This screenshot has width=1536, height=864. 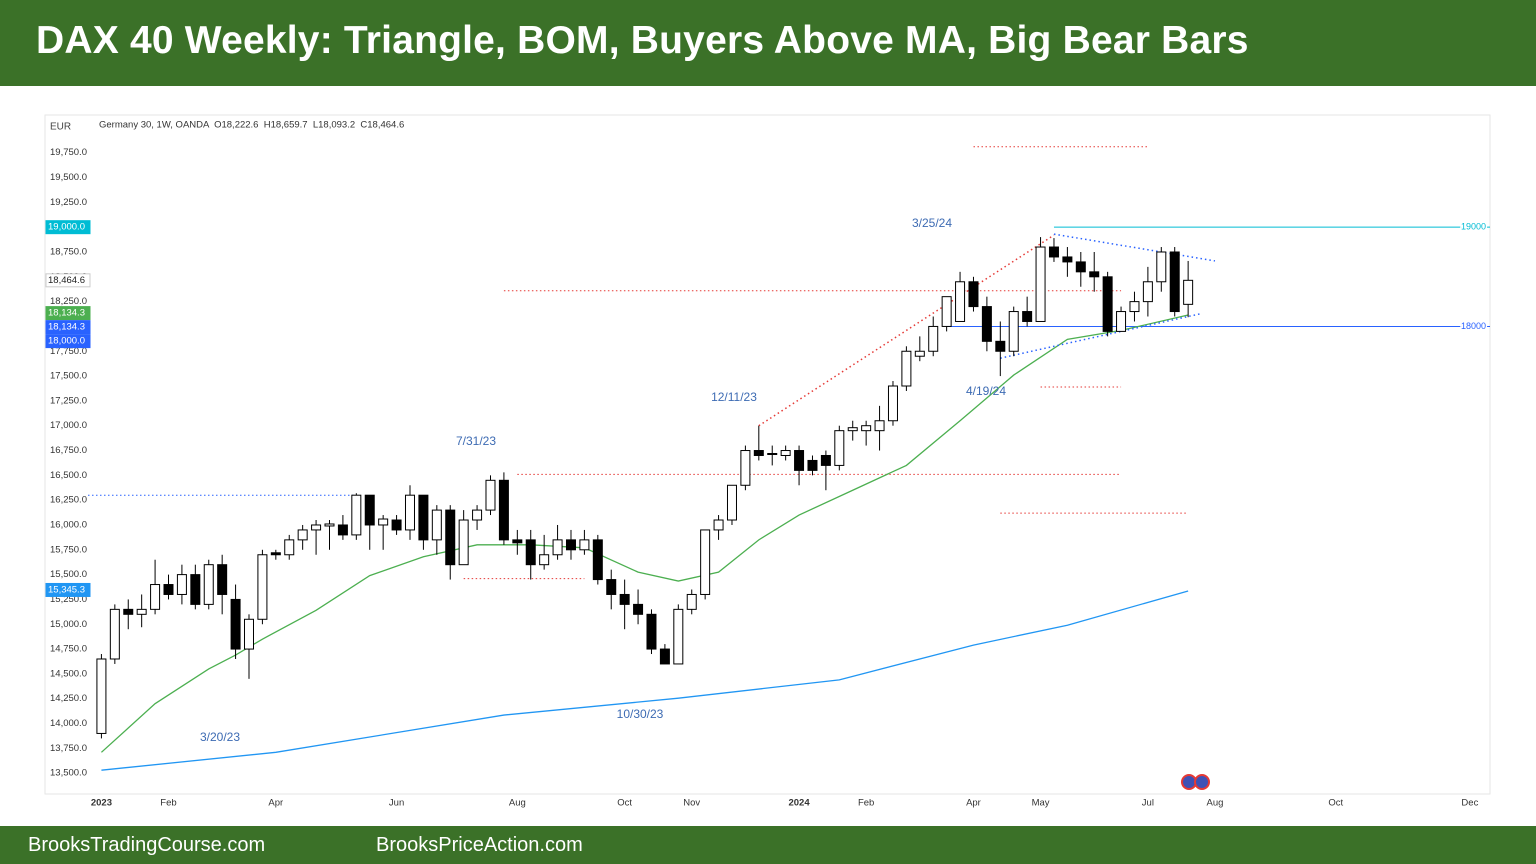 What do you see at coordinates (624, 803) in the screenshot?
I see `x-tick-label: Oct` at bounding box center [624, 803].